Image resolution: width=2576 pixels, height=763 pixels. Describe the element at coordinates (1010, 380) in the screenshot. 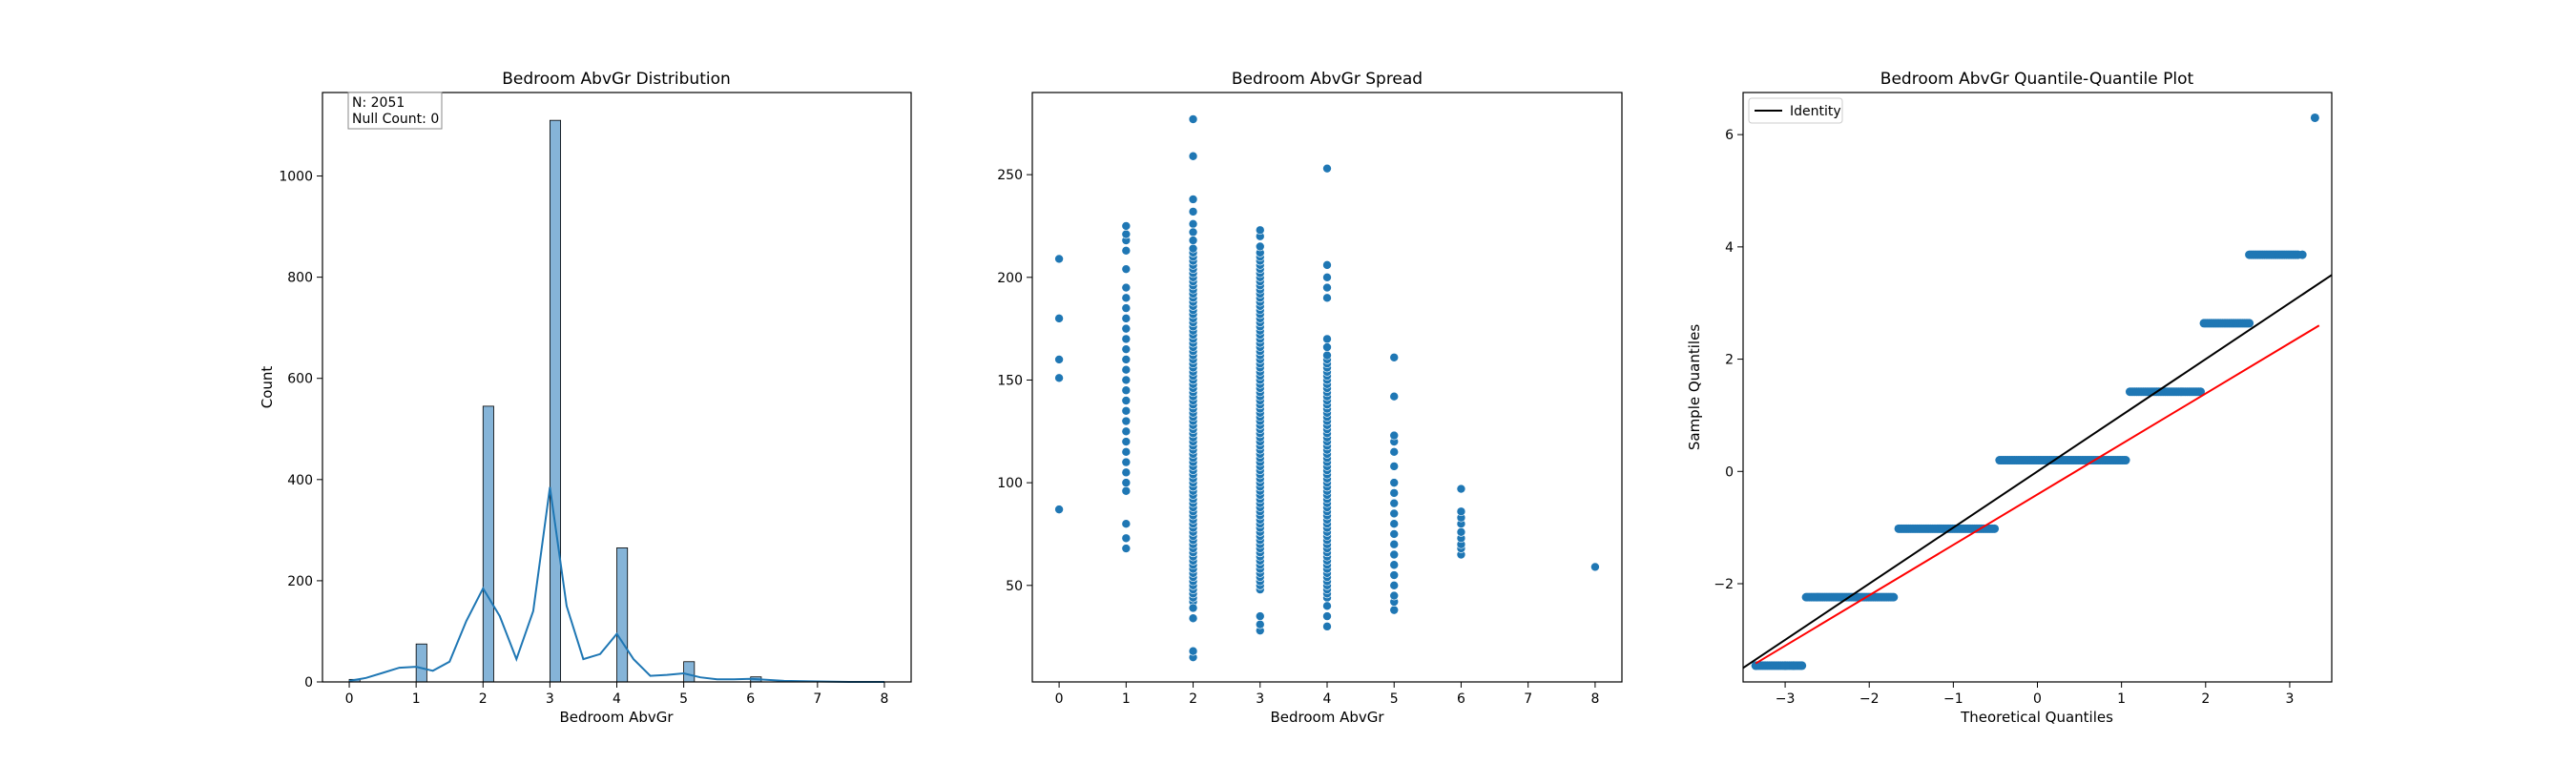

I see `y-tick-label: 150` at that location.